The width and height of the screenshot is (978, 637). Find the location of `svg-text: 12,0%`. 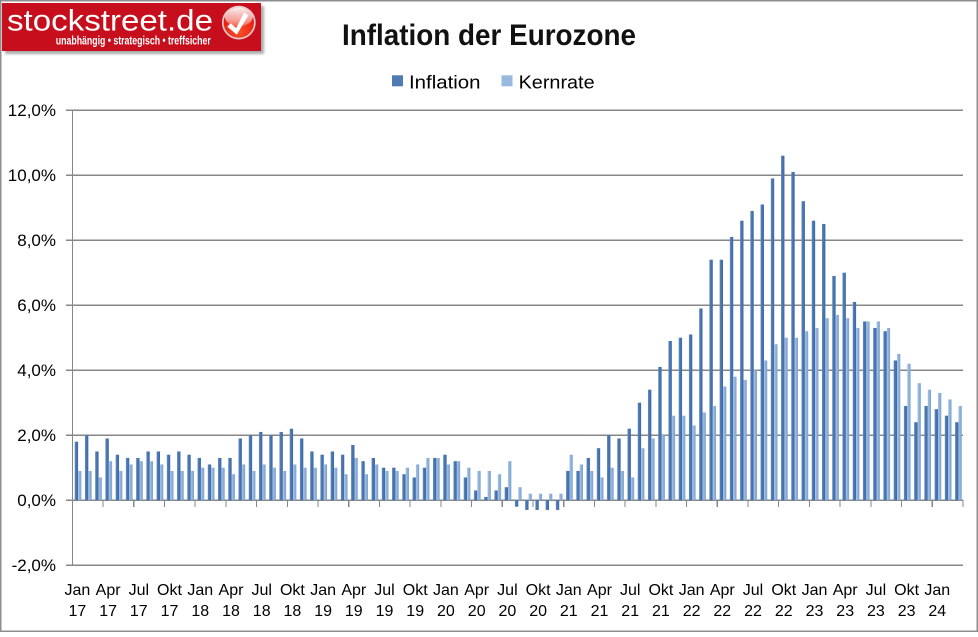

svg-text: 12,0% is located at coordinates (32, 110).